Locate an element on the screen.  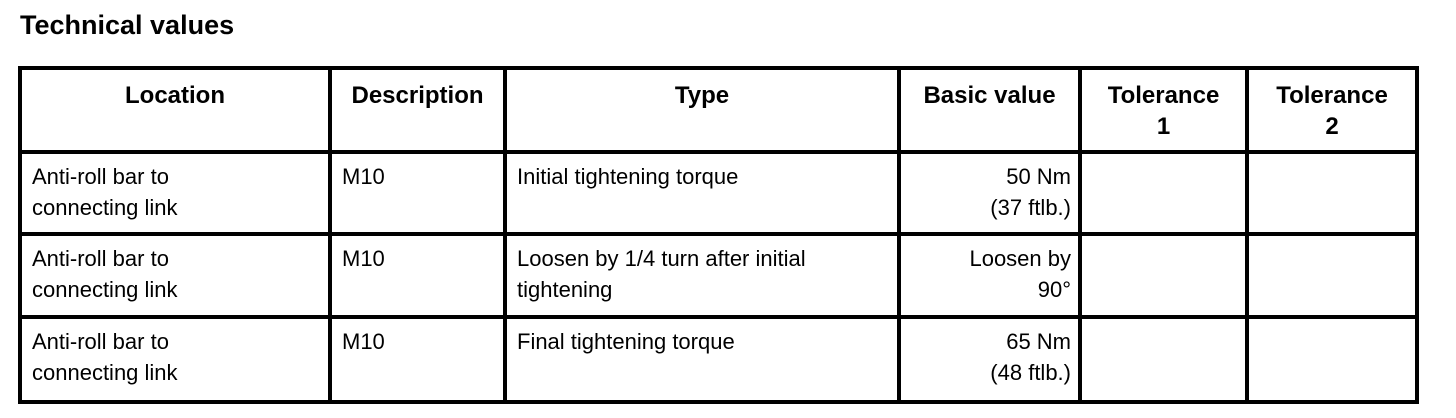
cell-type: Final tightening torque is located at coordinates (702, 359).